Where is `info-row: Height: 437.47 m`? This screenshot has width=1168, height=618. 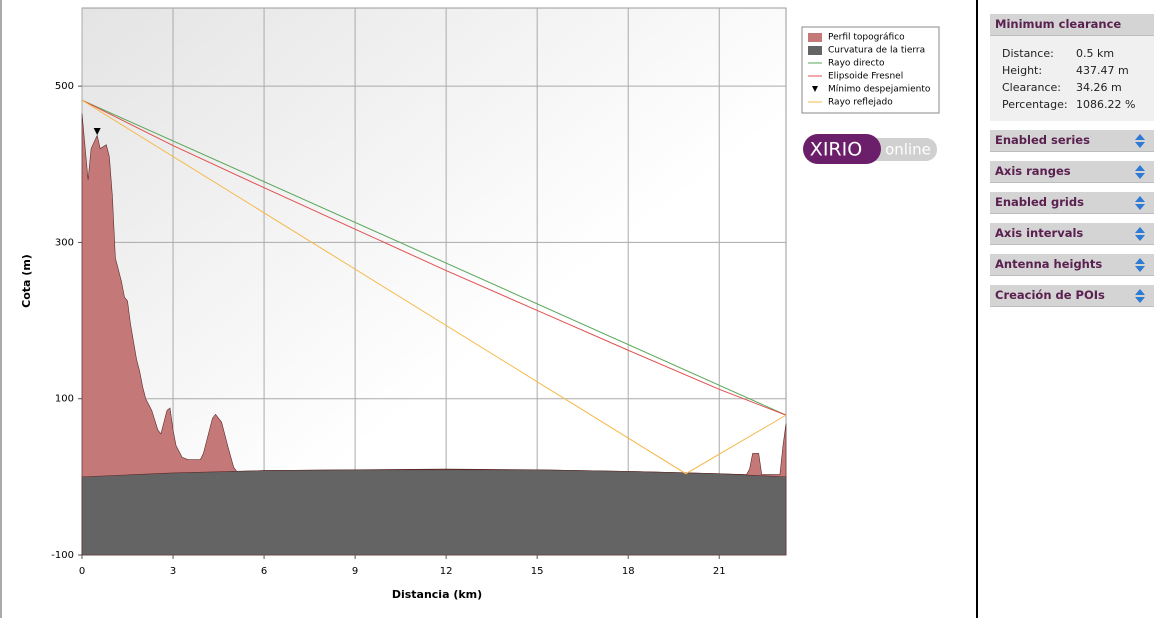
info-row: Height: 437.47 m is located at coordinates (1078, 70).